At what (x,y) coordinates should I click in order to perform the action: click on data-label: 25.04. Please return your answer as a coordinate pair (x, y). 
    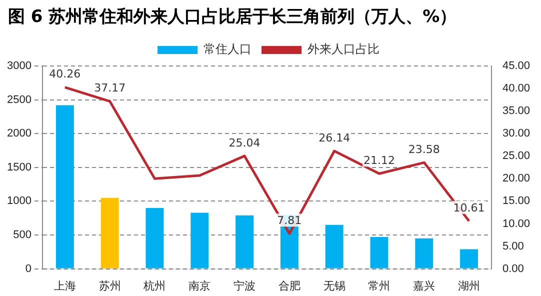
    Looking at the image, I should click on (244, 143).